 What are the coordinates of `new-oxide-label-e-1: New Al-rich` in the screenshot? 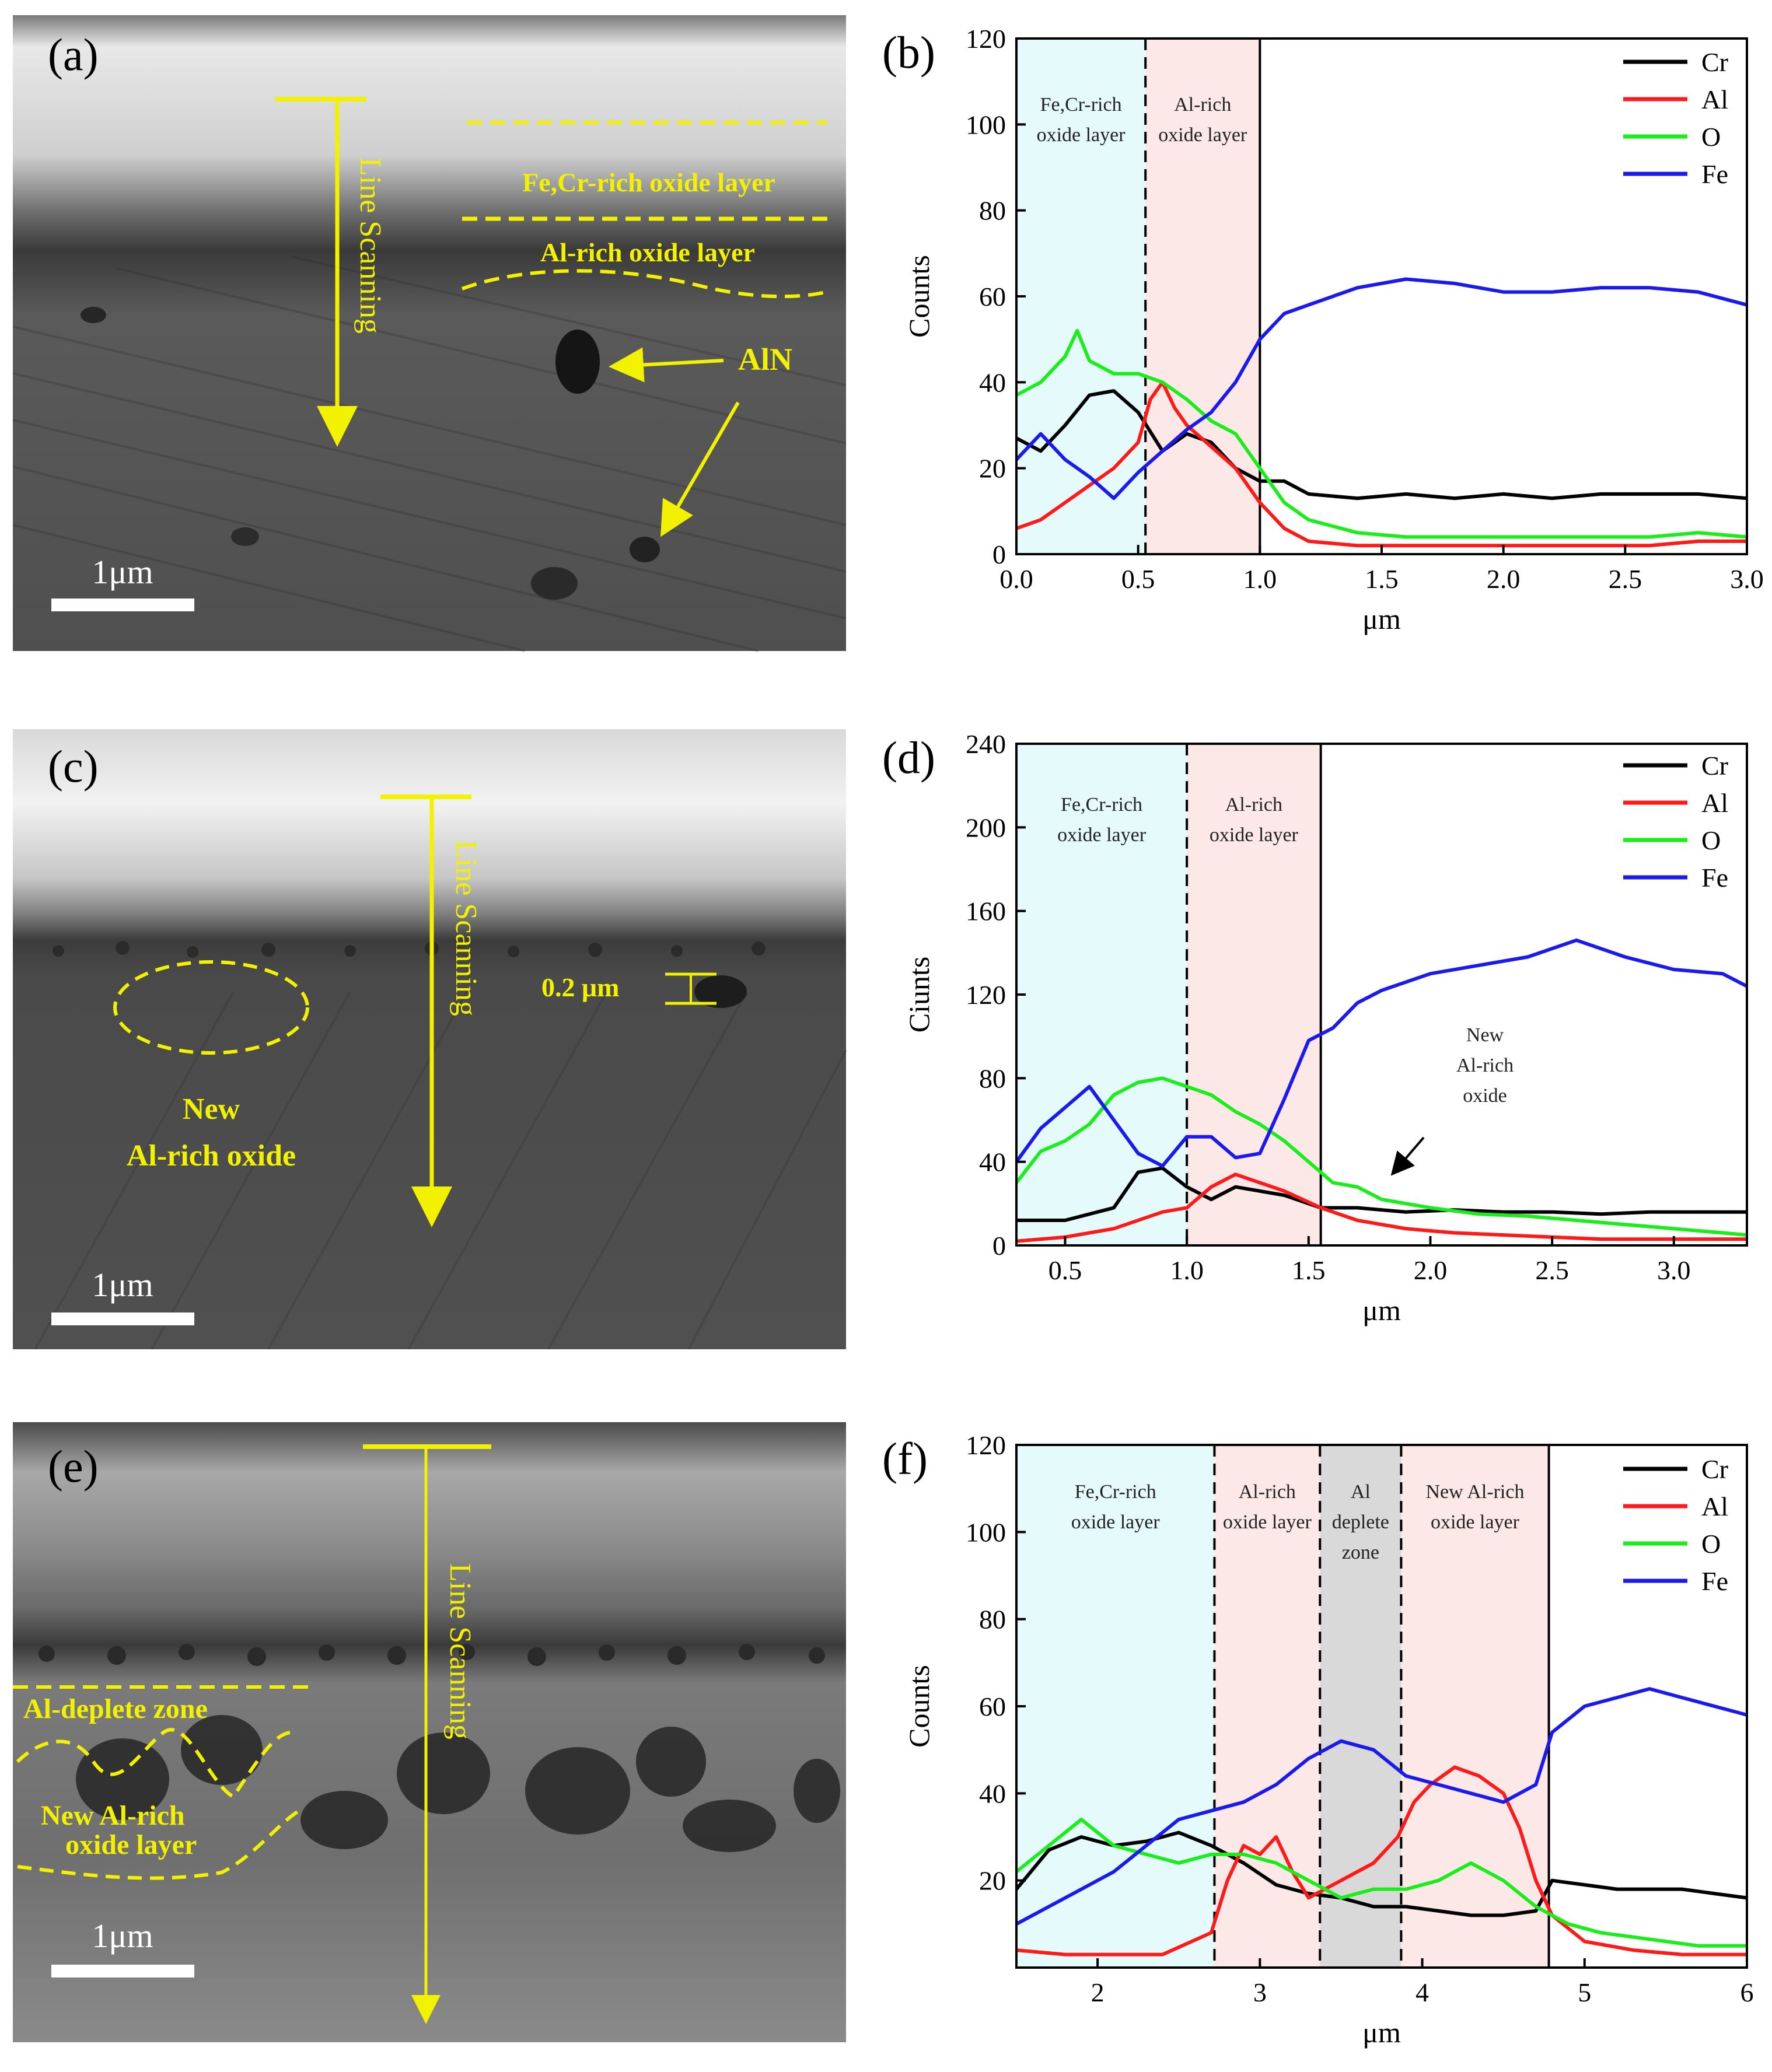 It's located at (113, 1815).